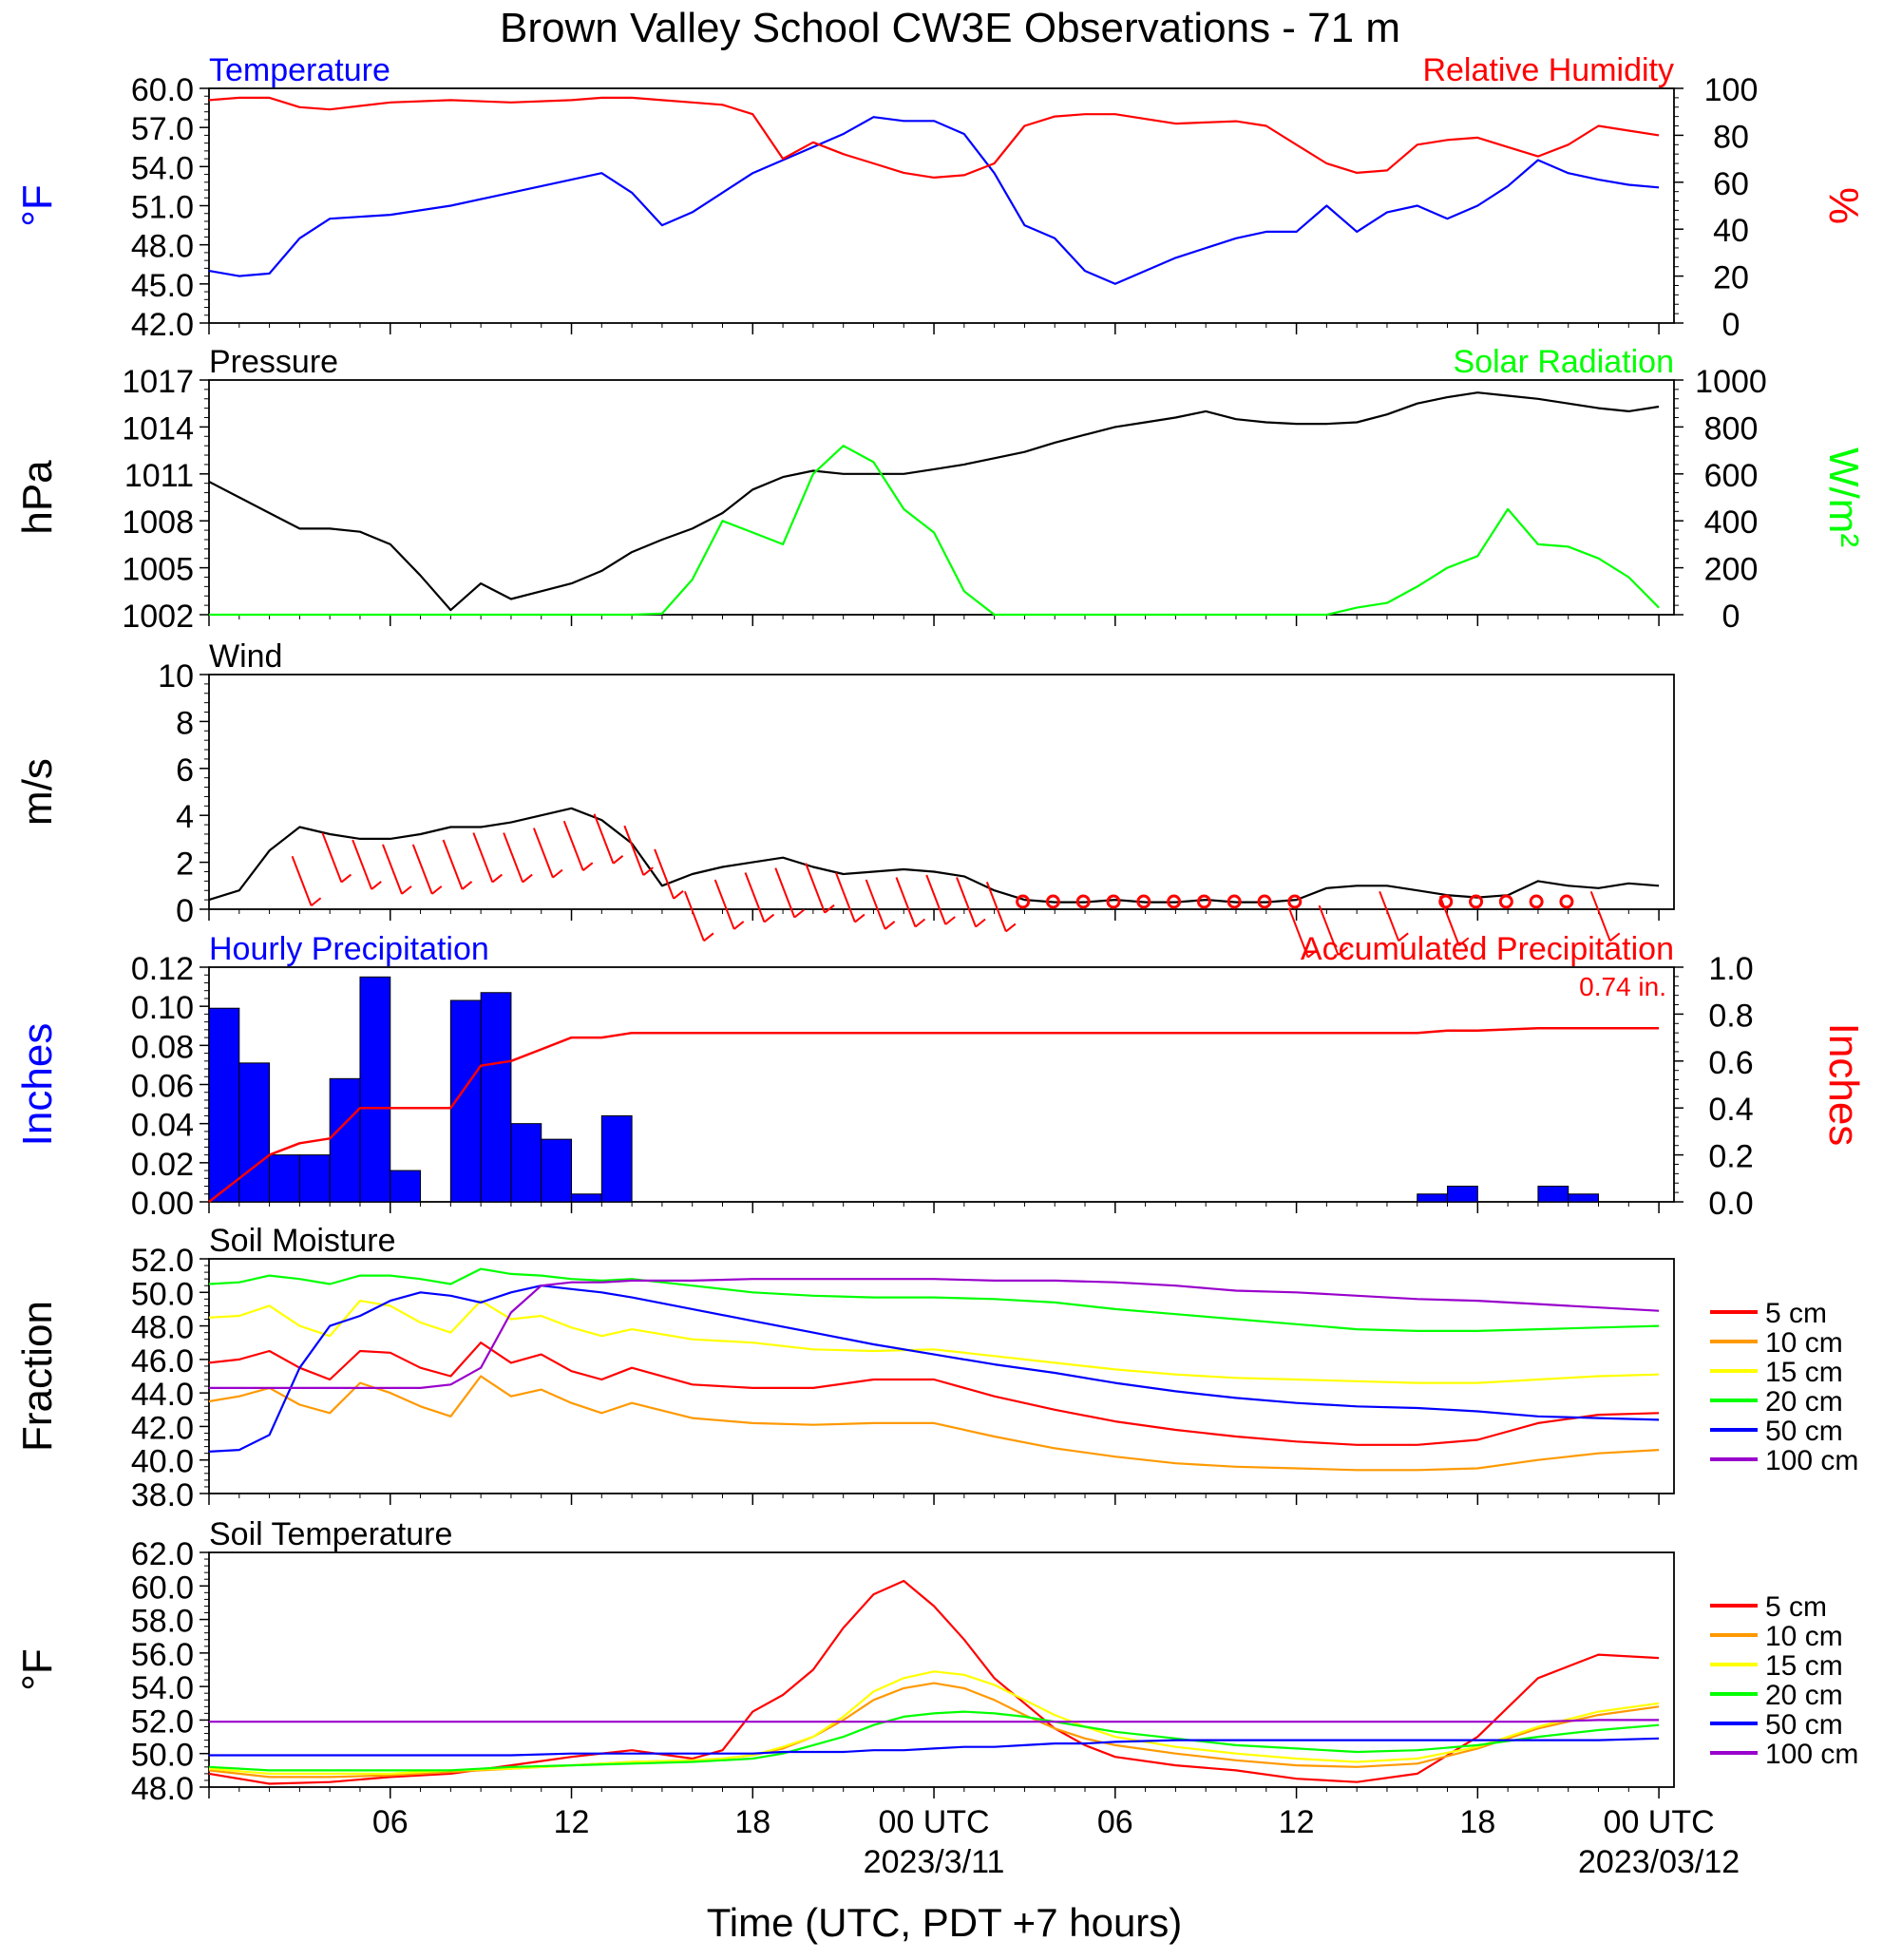  Describe the element at coordinates (162, 286) in the screenshot. I see `y-left-tick-label: 45.0` at that location.